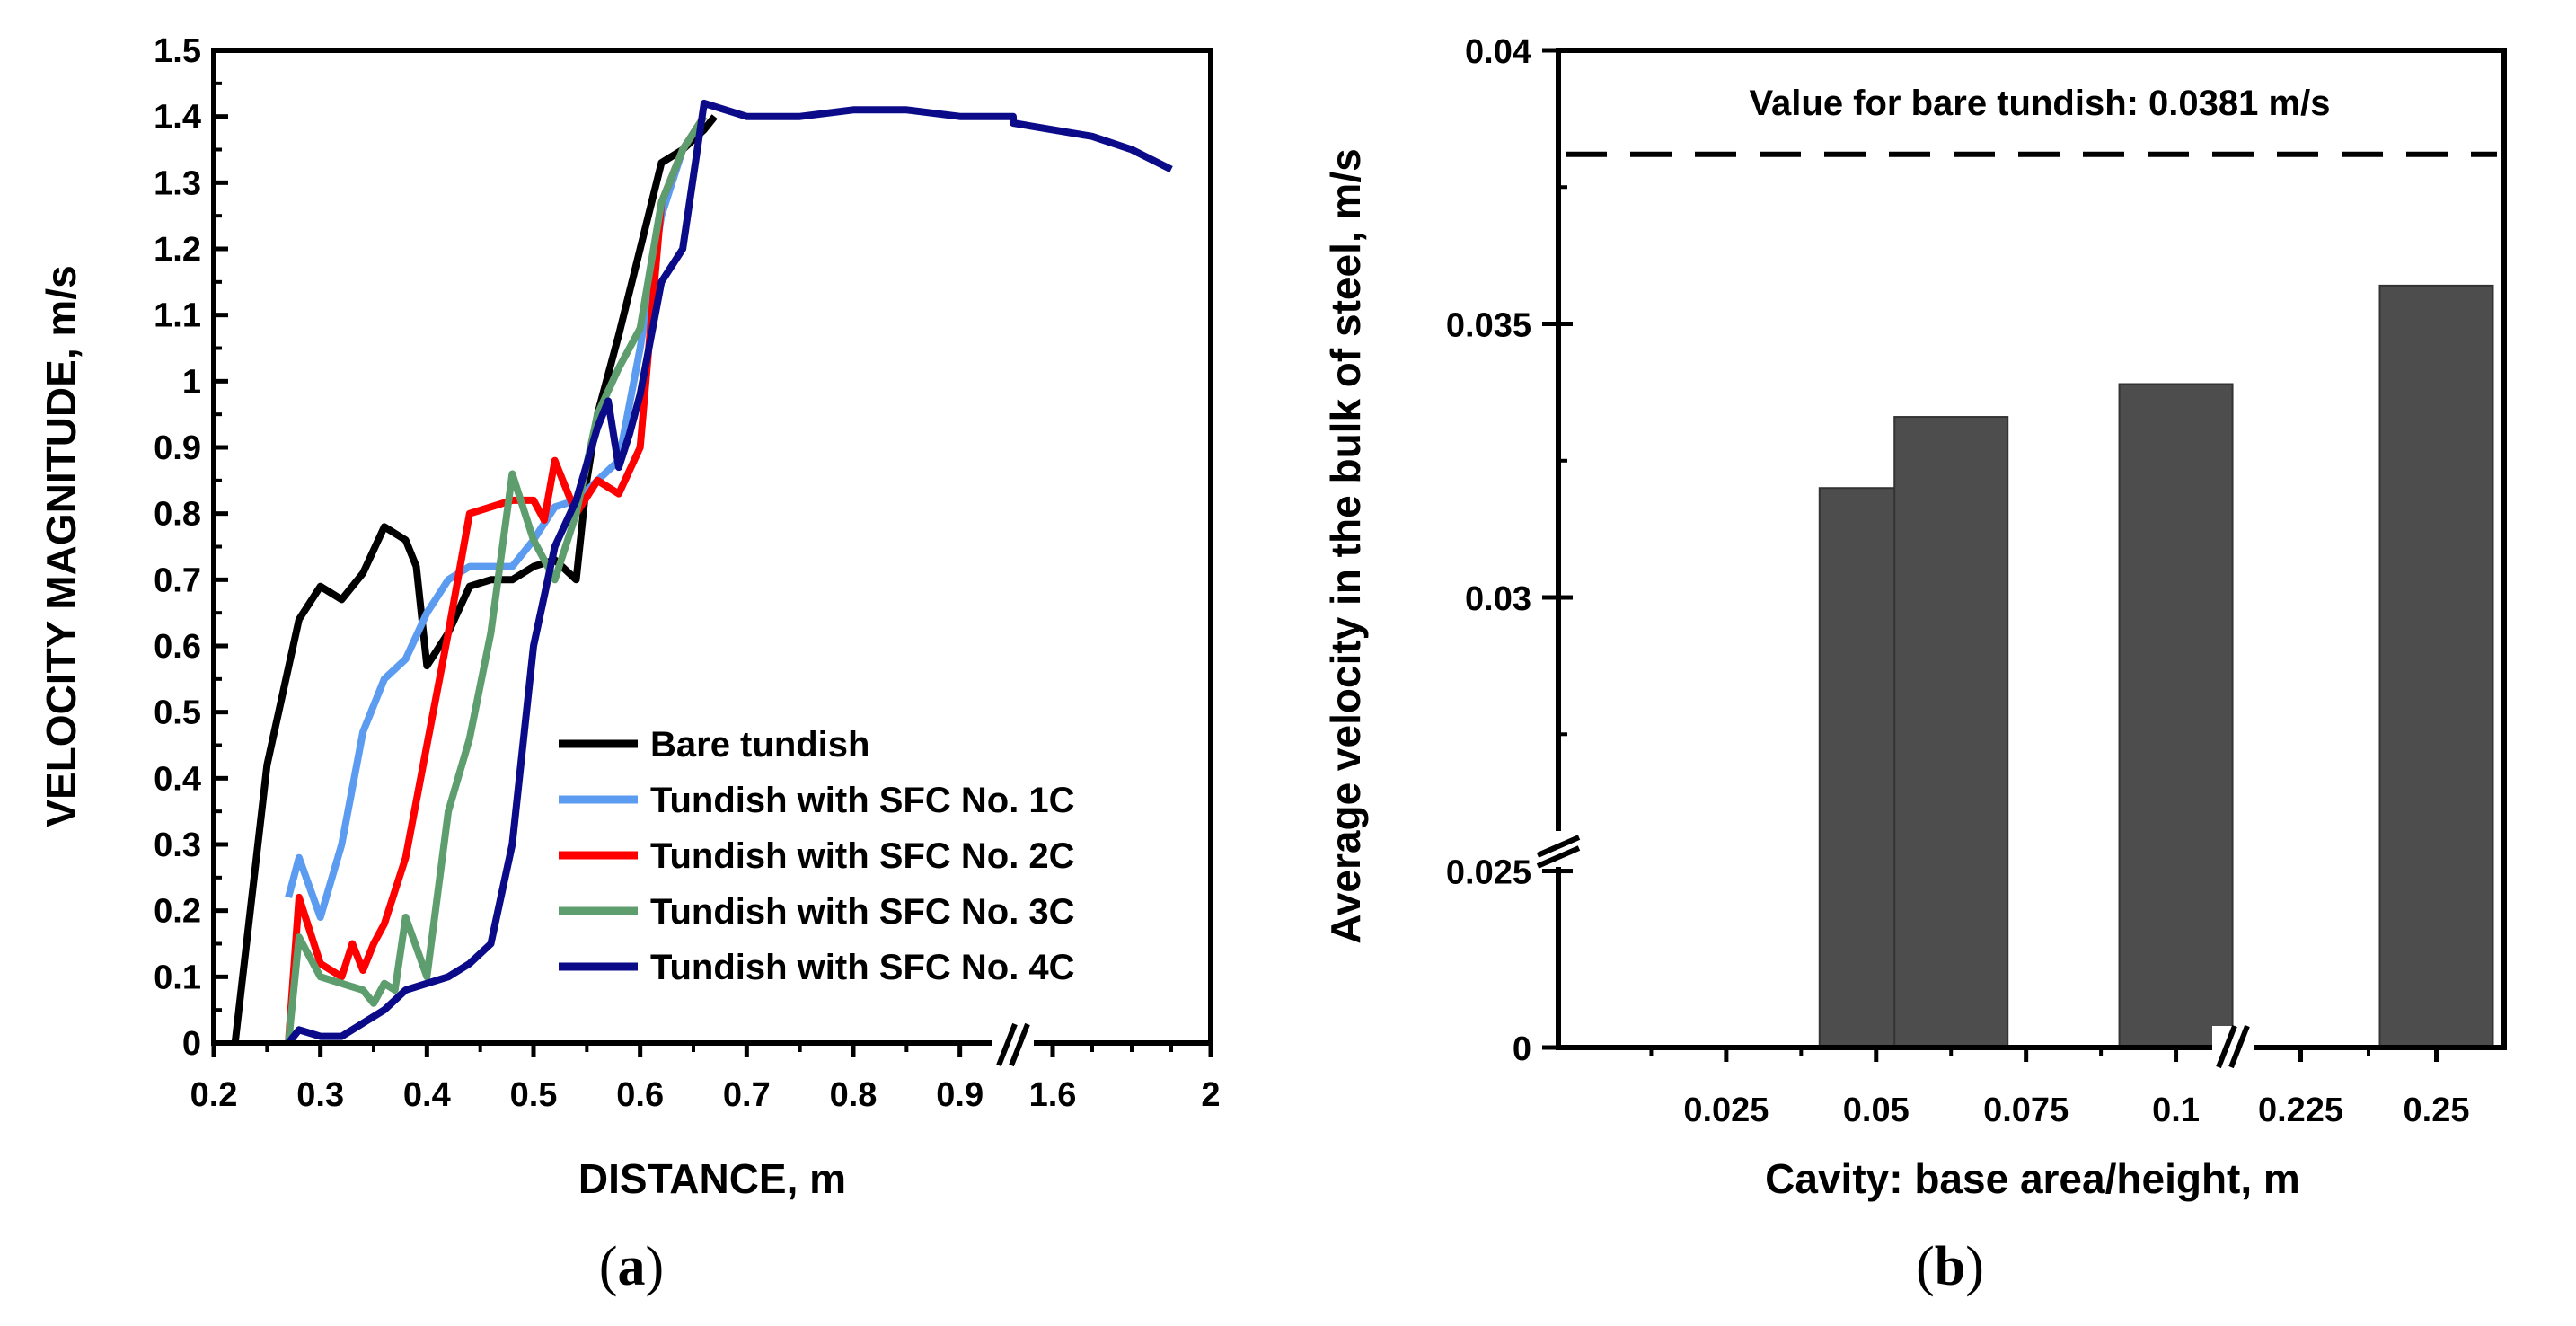 The height and width of the screenshot is (1326, 2576). What do you see at coordinates (1726, 1110) in the screenshot?
I see `b-x-tick-label: 0.025` at bounding box center [1726, 1110].